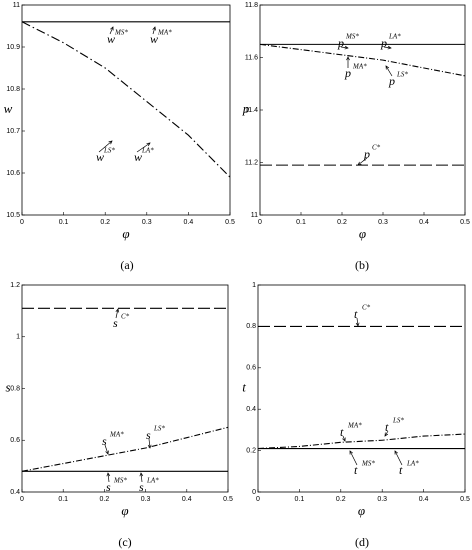 The height and width of the screenshot is (550, 472). Describe the element at coordinates (362, 542) in the screenshot. I see `caption: (d)` at that location.